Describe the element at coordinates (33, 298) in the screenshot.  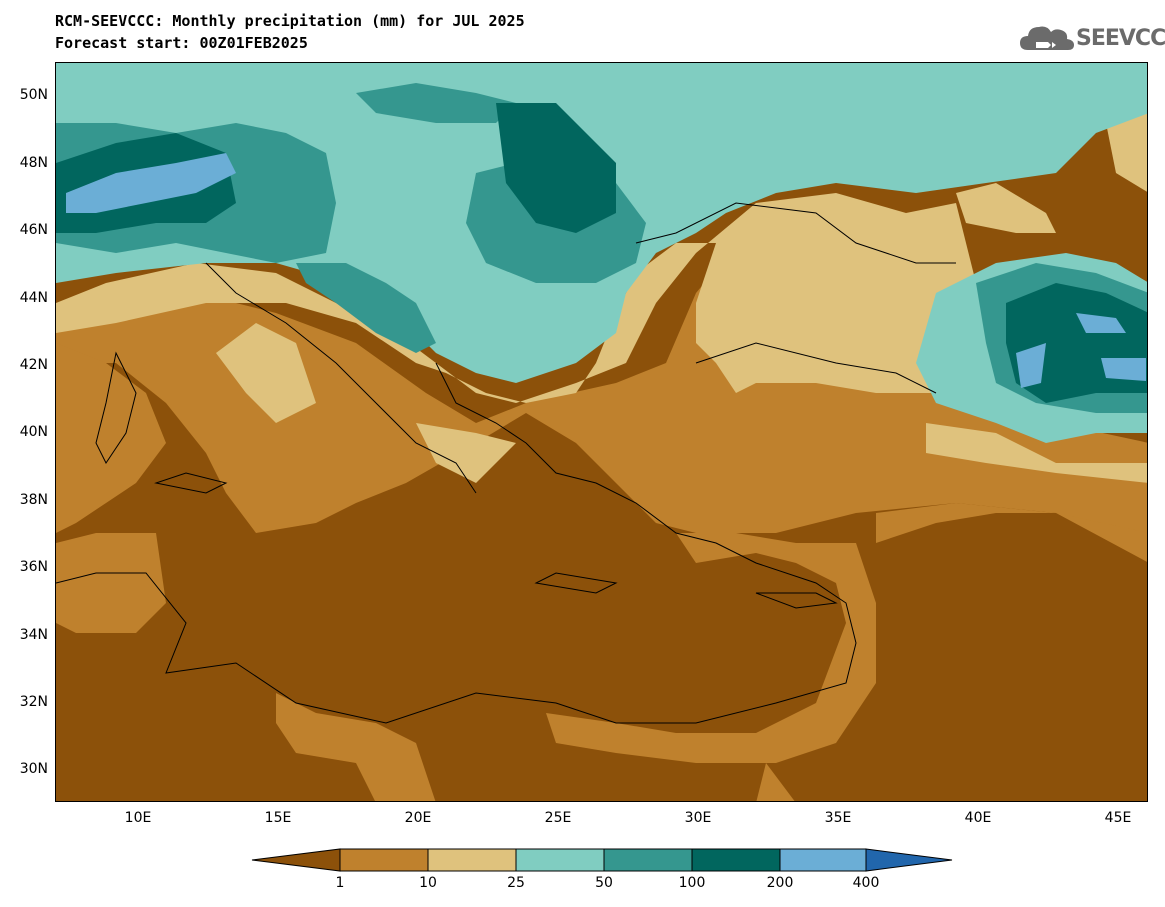
I see `lat-label-44n: 44N` at that location.